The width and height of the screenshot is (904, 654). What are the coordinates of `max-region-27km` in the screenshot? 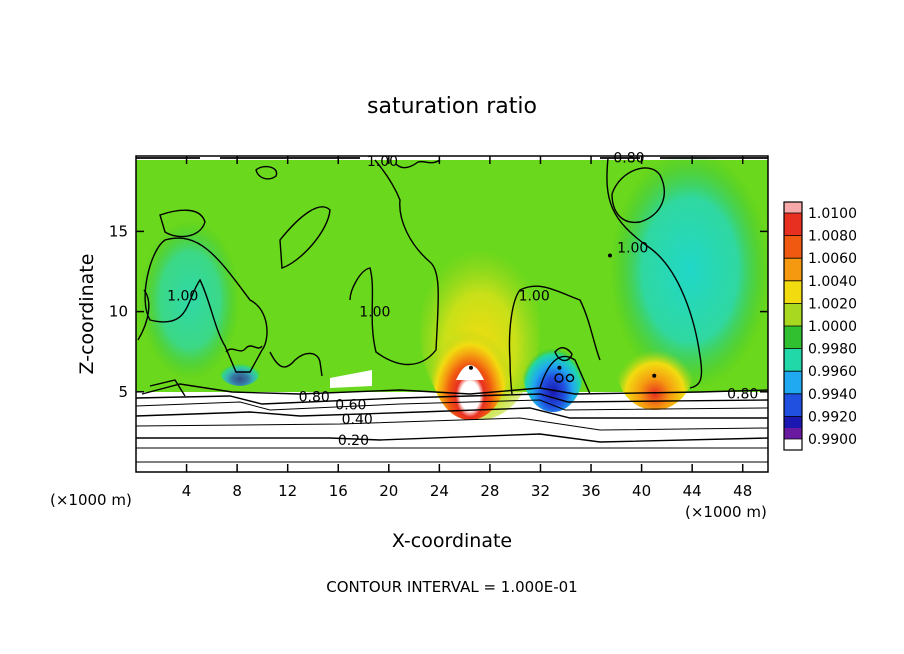 It's located at (470, 360).